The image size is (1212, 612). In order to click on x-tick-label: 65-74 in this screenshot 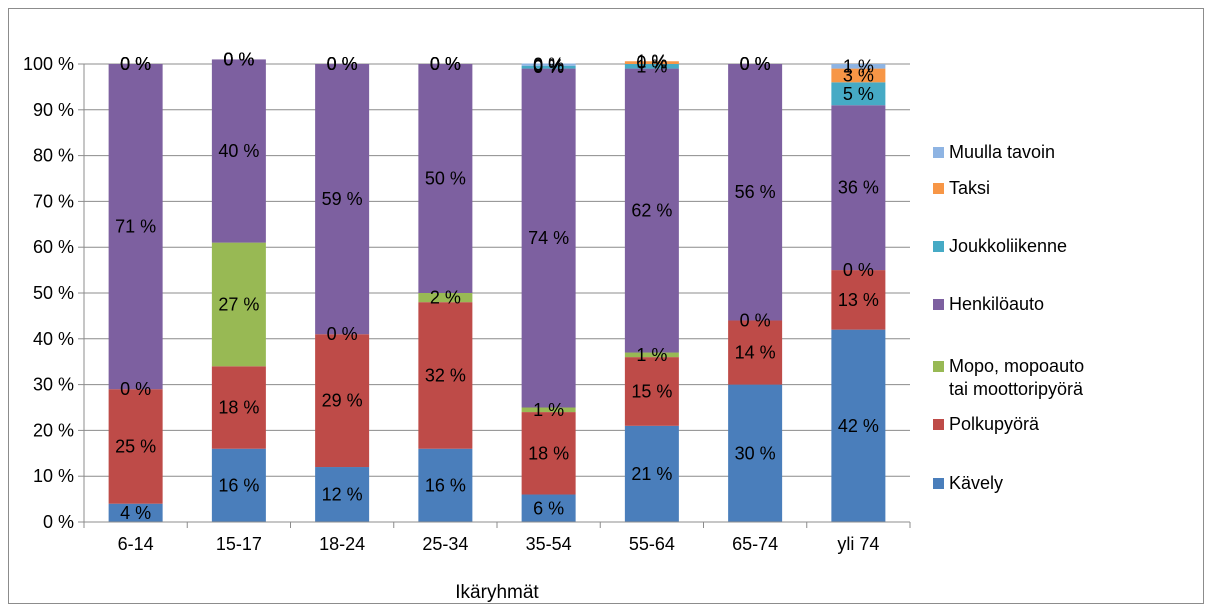, I will do `click(755, 544)`.